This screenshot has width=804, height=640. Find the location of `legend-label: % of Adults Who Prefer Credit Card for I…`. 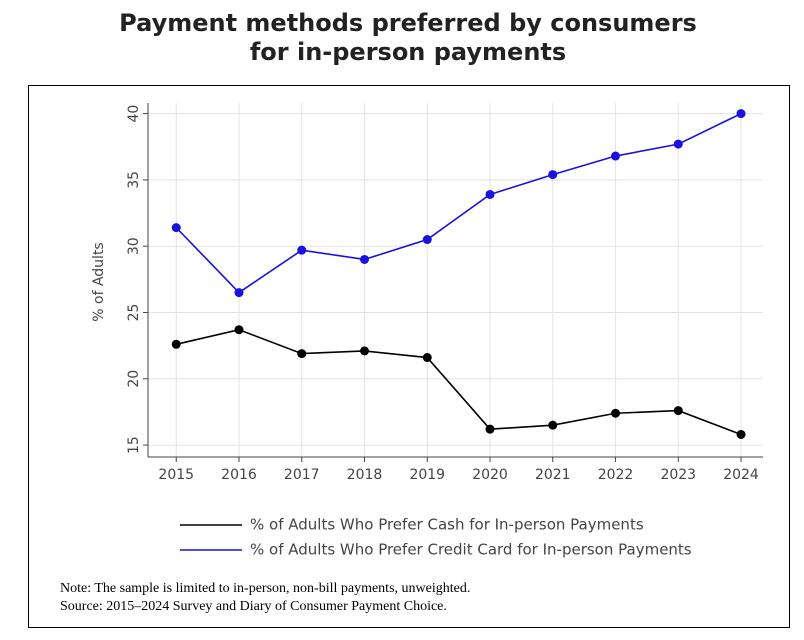

legend-label: % of Adults Who Prefer Credit Card for I… is located at coordinates (471, 550).